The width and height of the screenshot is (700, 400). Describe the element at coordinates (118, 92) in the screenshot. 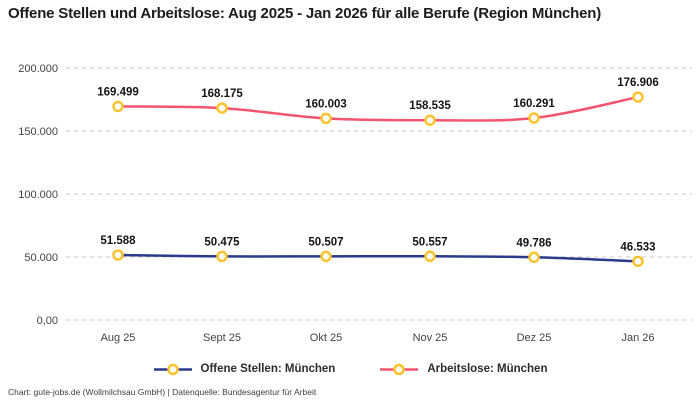

I see `data-point-label: 169.499` at that location.